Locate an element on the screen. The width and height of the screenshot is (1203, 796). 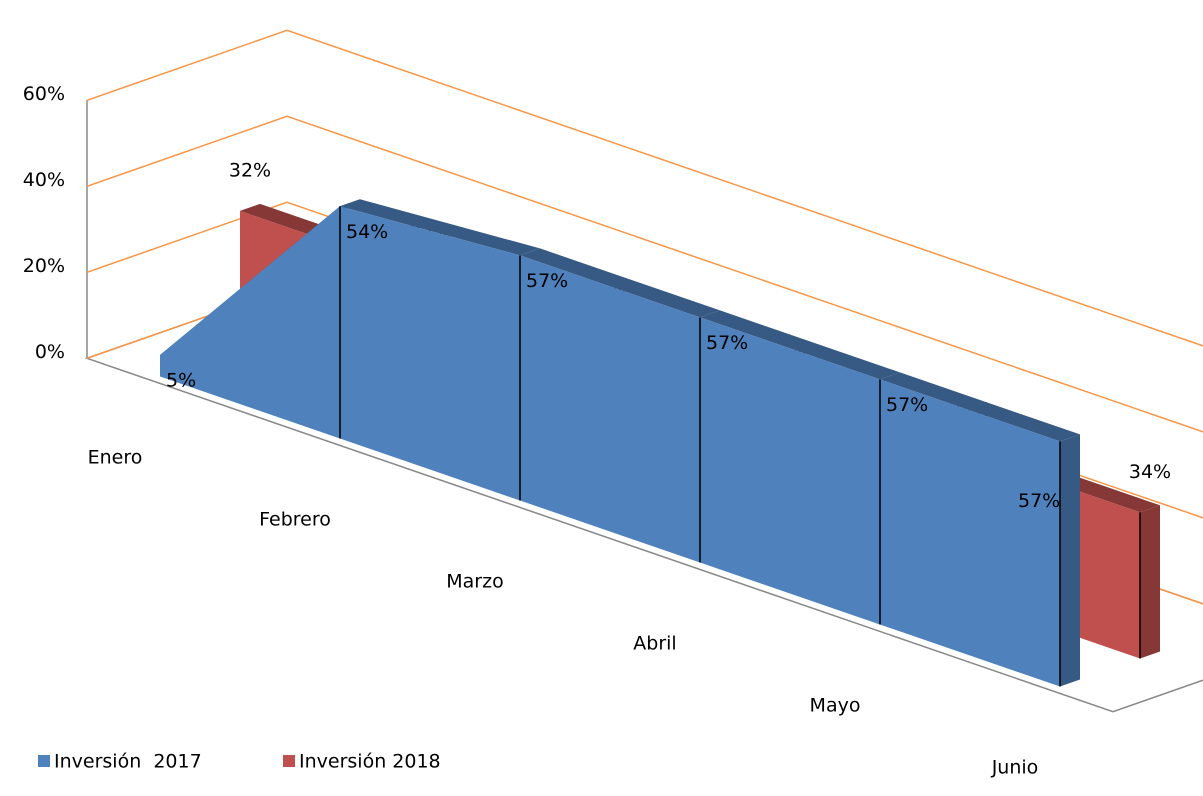
data-label: 54% is located at coordinates (367, 232).